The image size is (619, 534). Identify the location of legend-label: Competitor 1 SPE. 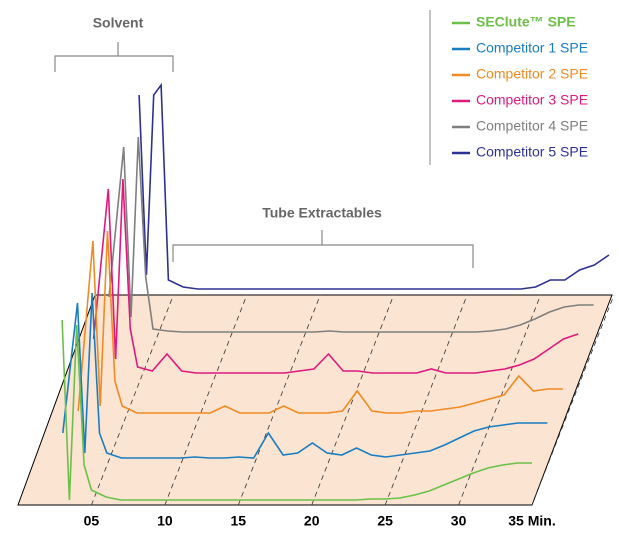
(532, 48).